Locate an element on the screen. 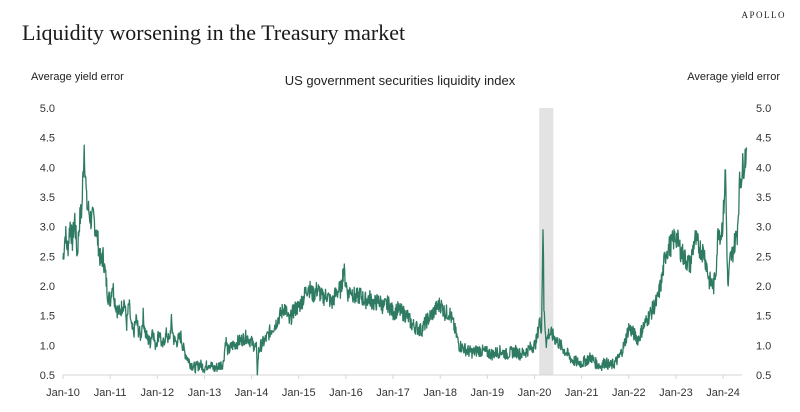 This screenshot has height=412, width=800. x-tick-label: Jan-21 is located at coordinates (582, 393).